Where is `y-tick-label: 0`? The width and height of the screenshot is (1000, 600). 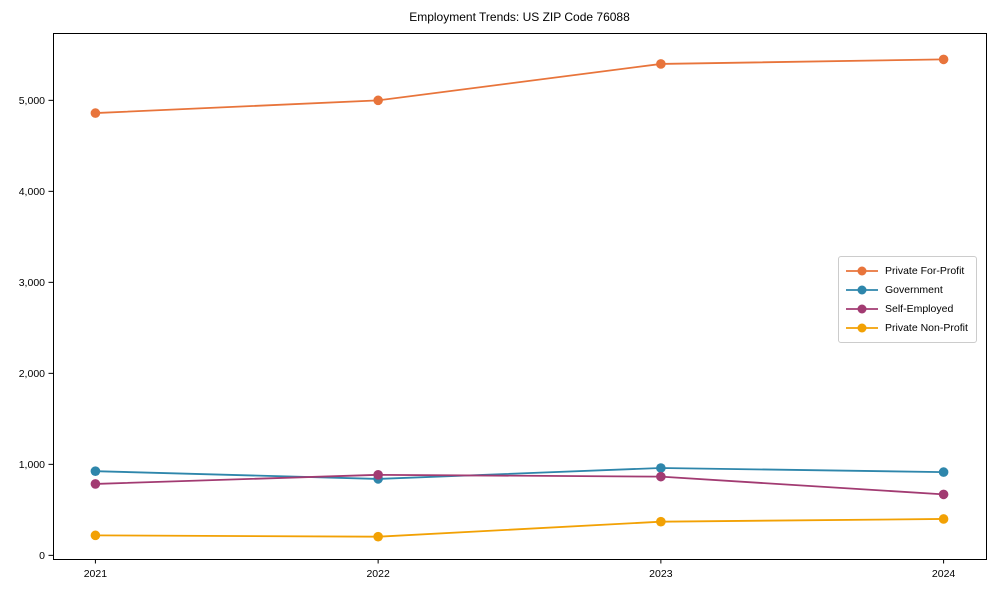 y-tick-label: 0 is located at coordinates (42, 556).